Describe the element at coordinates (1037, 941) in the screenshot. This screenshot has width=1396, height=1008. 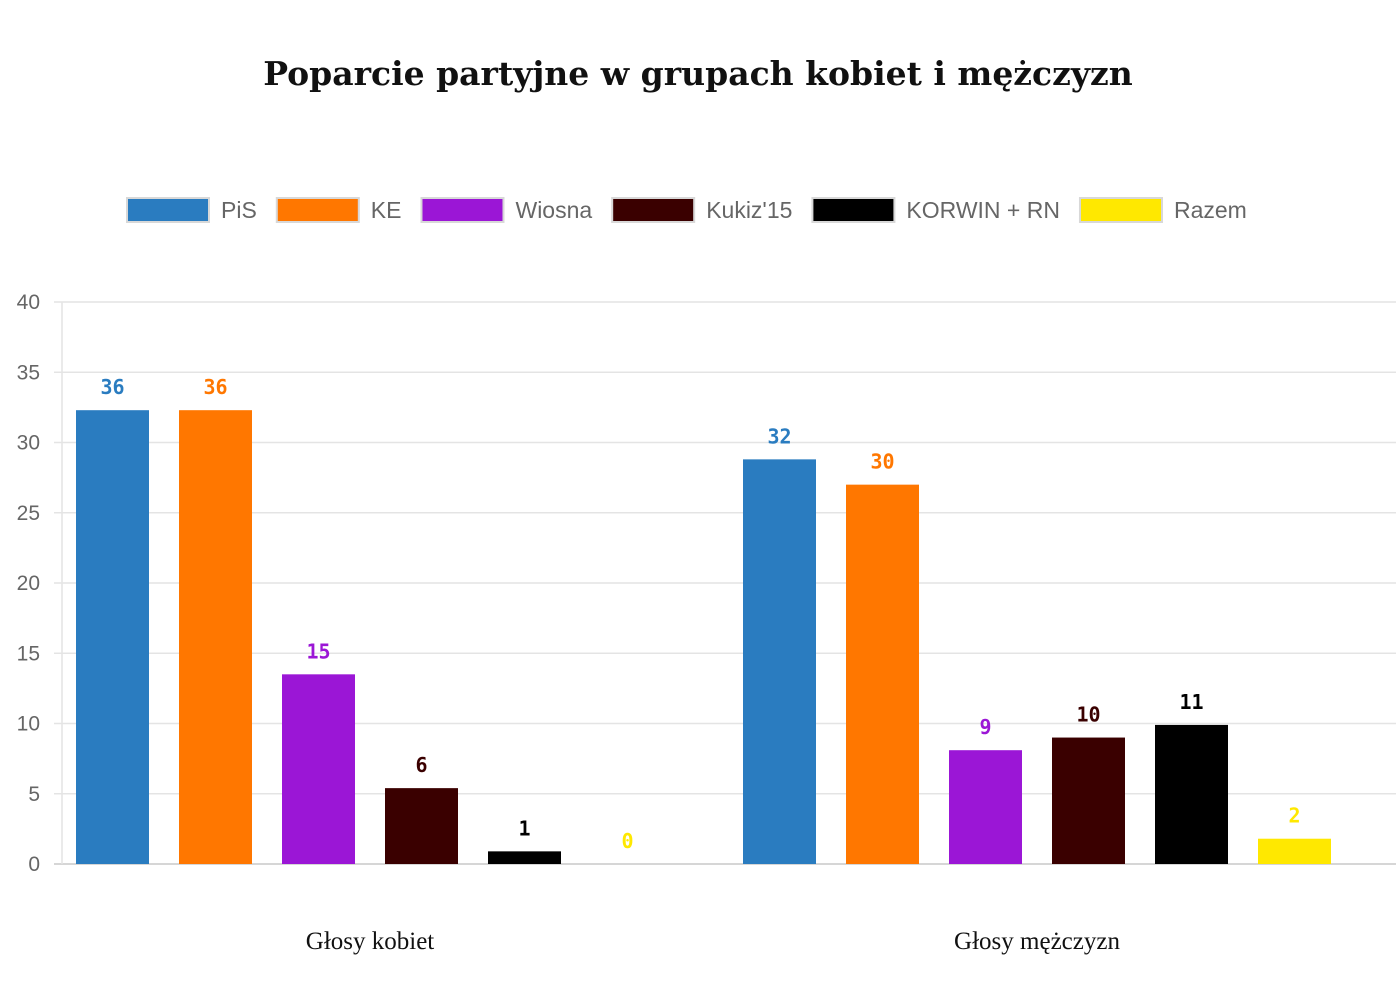
I see `x-category-label: Głosy mężczyzn` at that location.